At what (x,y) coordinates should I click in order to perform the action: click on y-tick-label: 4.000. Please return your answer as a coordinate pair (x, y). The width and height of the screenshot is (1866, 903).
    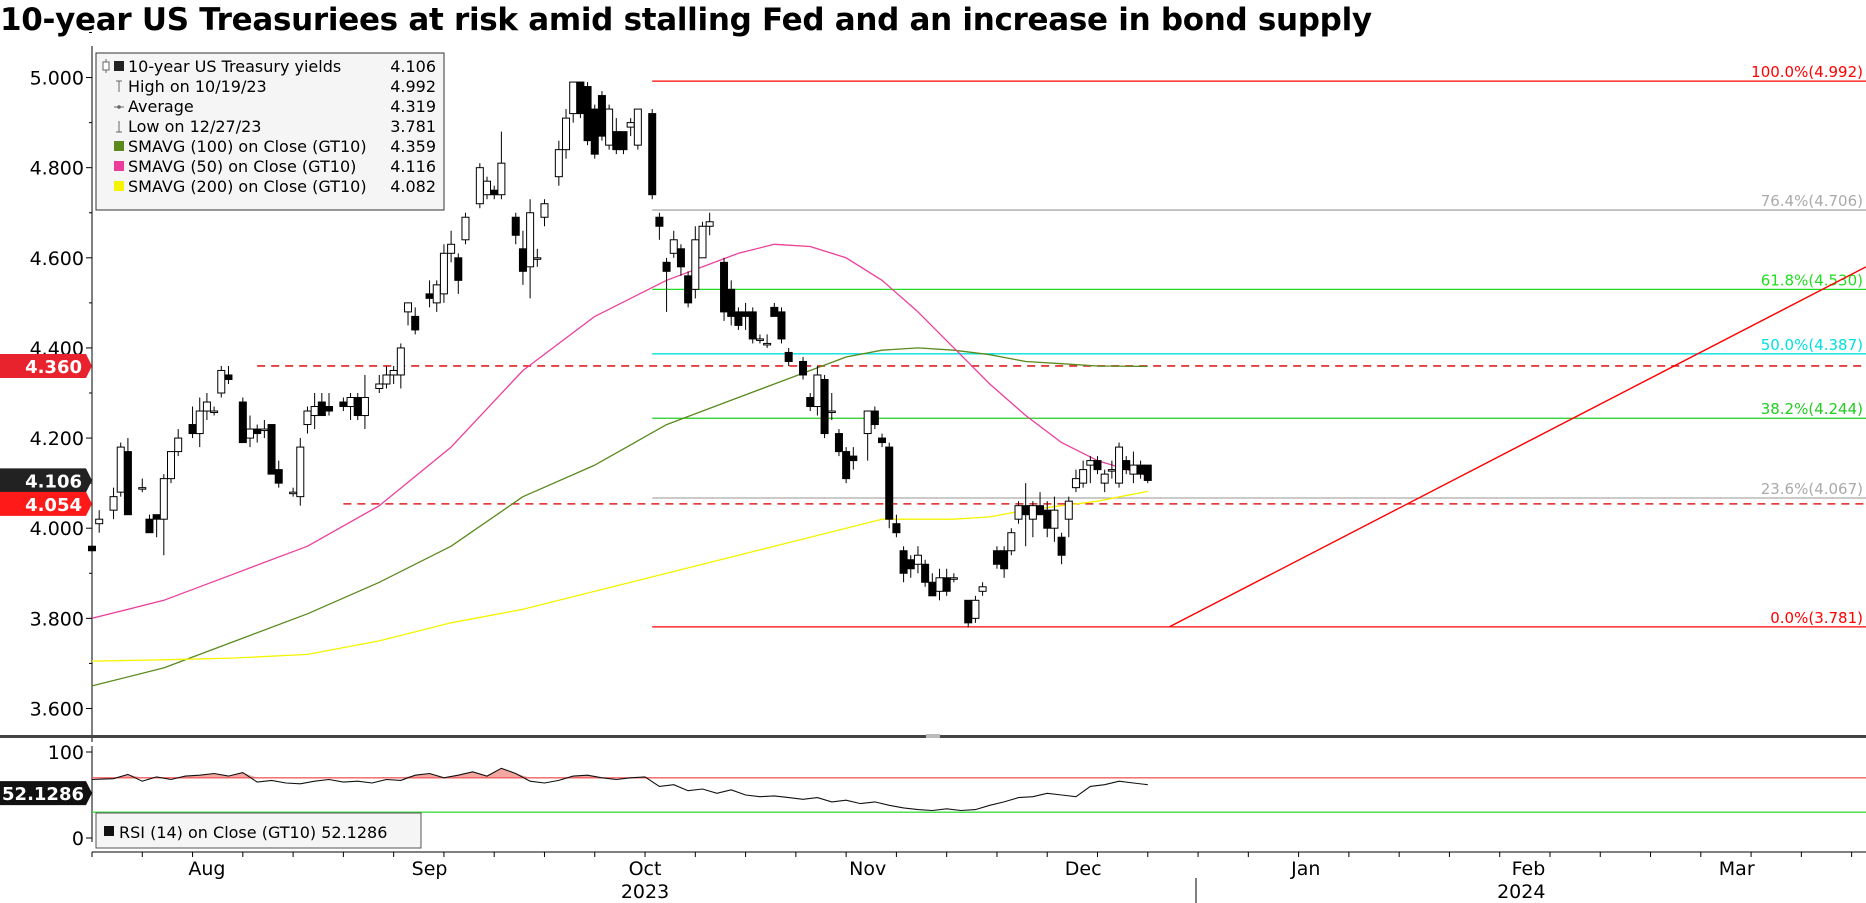
    Looking at the image, I should click on (57, 529).